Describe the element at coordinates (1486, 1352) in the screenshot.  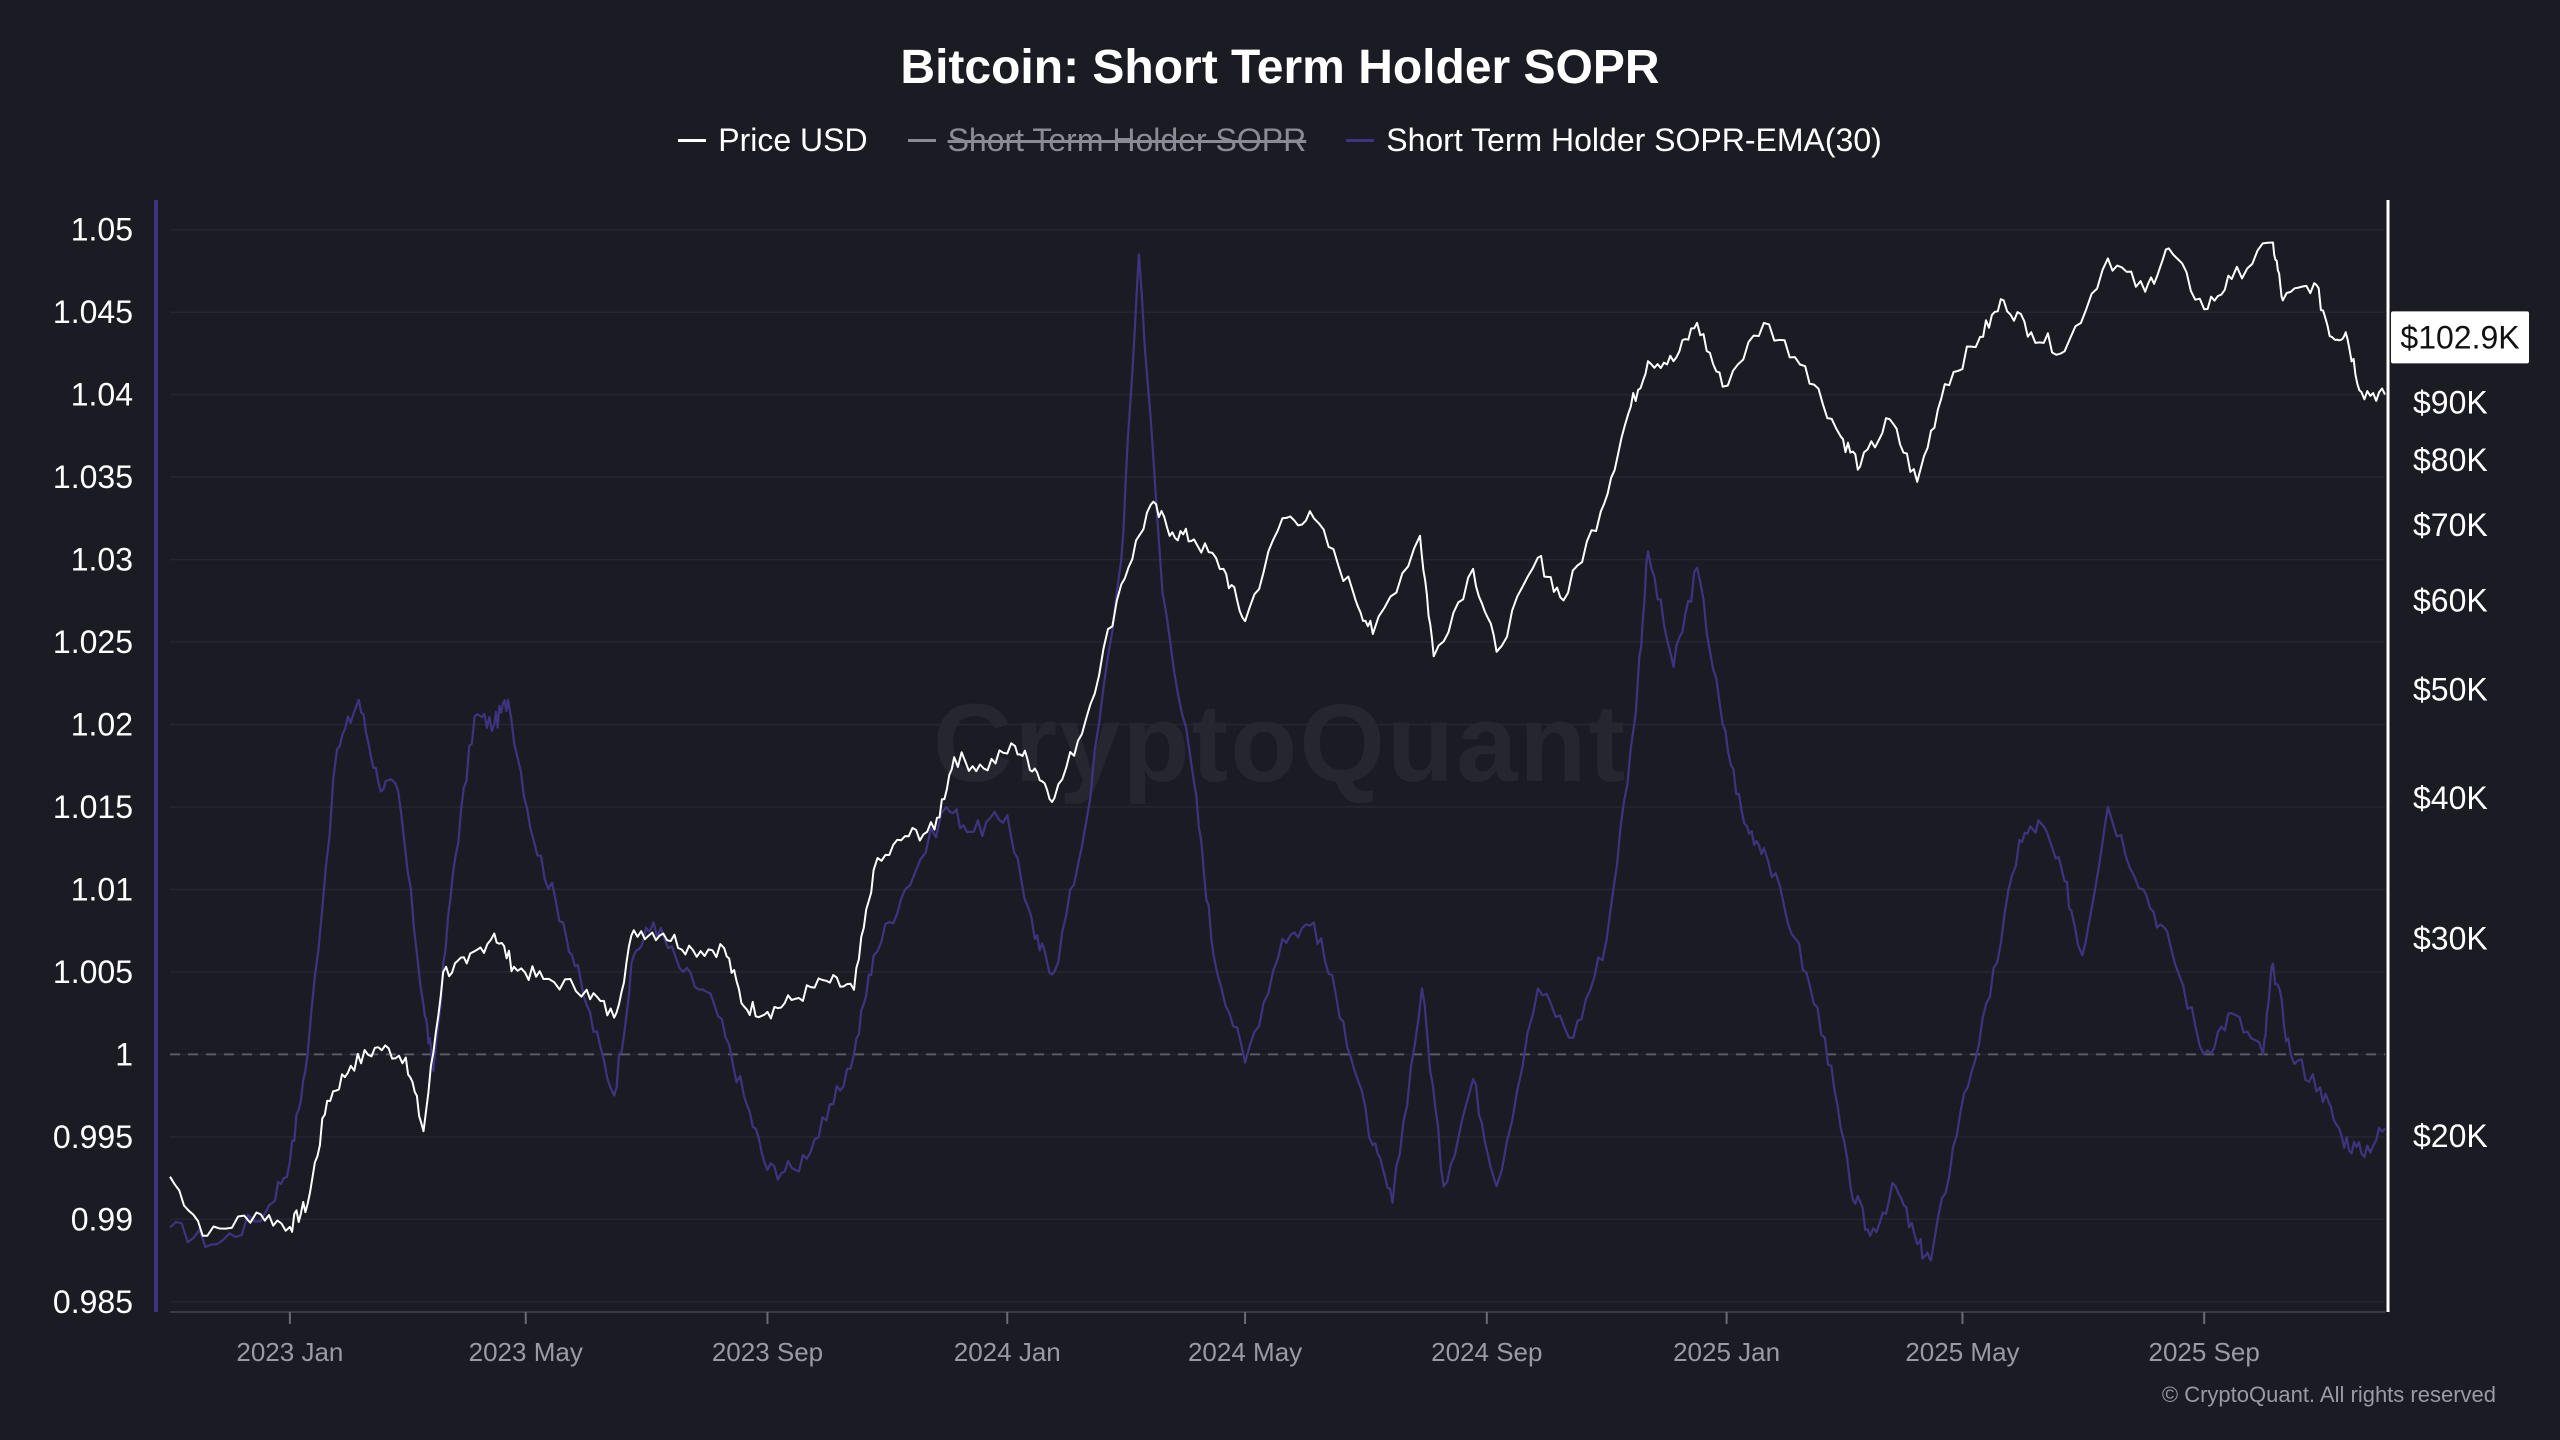
I see `x-tick-label: 2024 Sep` at that location.